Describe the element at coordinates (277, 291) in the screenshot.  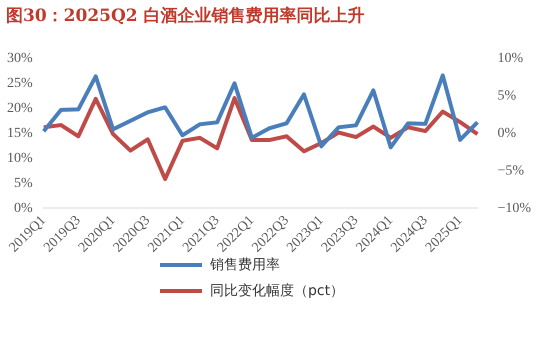
I see `legend-label: 同比变化幅度（pct）` at that location.